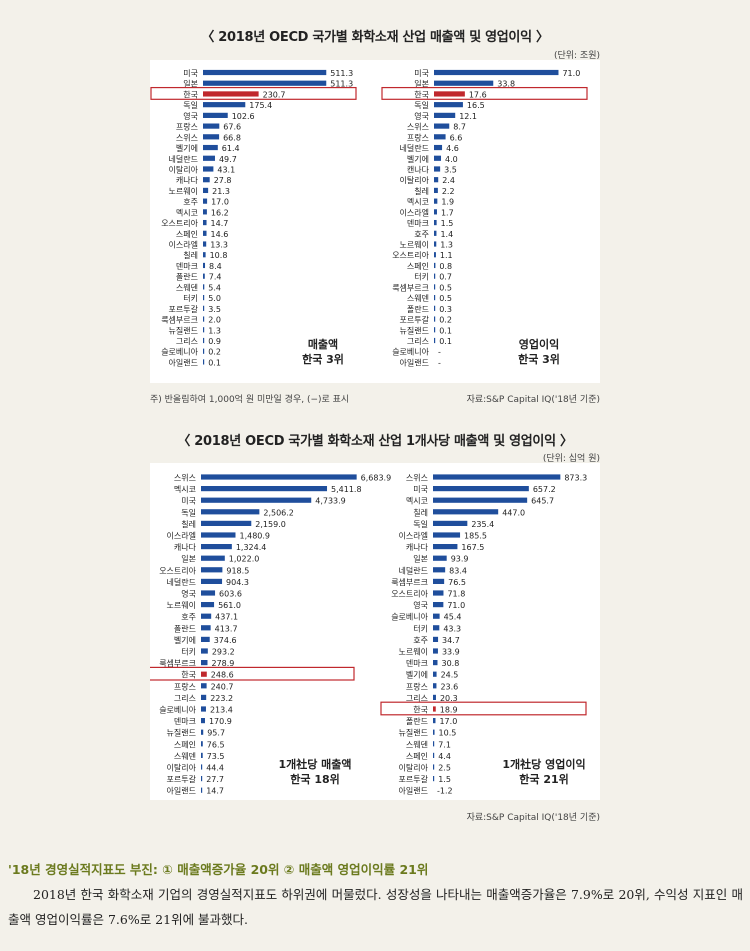  What do you see at coordinates (375, 37) in the screenshot?
I see `chart1-title: 〈 2018년 OECD 국가별 화학소재 산업 매출액 및 영업이익 〉` at bounding box center [375, 37].